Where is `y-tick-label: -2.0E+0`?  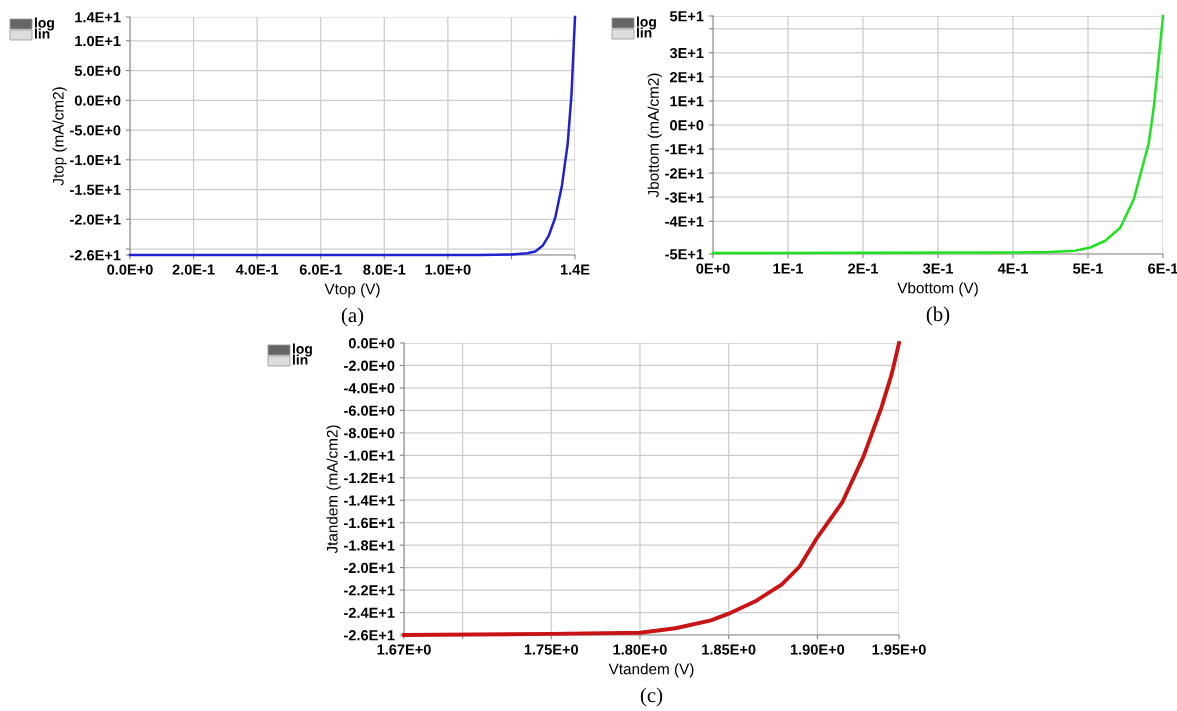
y-tick-label: -2.0E+0 is located at coordinates (369, 365).